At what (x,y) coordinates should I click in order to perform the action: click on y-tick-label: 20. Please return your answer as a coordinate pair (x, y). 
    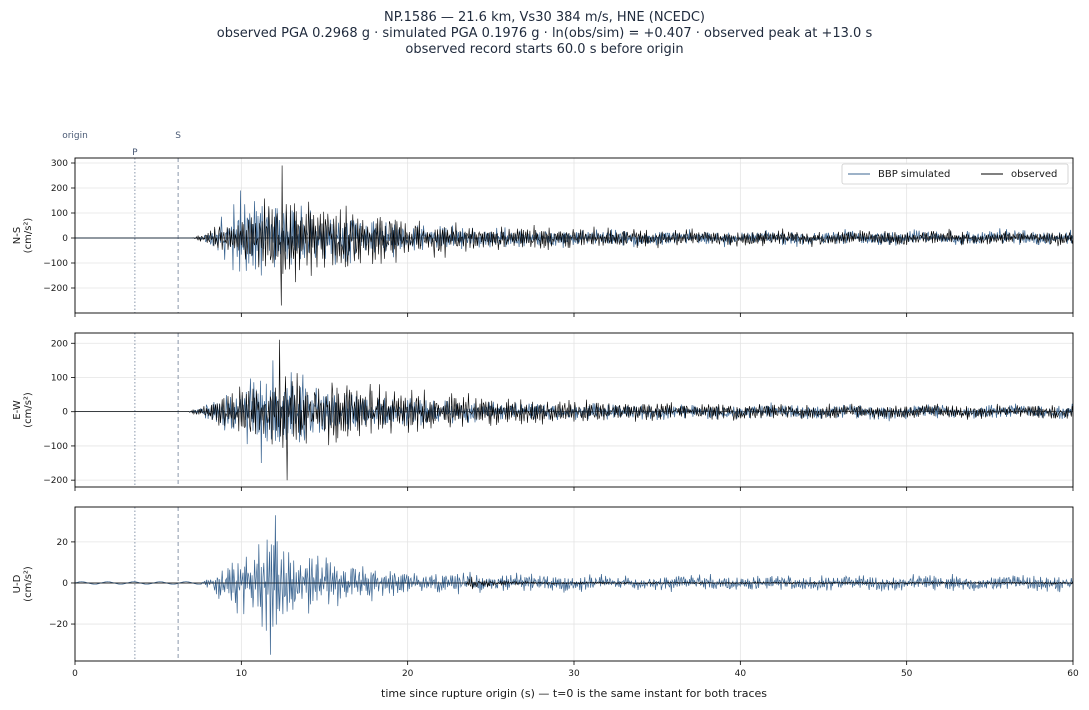
    Looking at the image, I should click on (63, 543).